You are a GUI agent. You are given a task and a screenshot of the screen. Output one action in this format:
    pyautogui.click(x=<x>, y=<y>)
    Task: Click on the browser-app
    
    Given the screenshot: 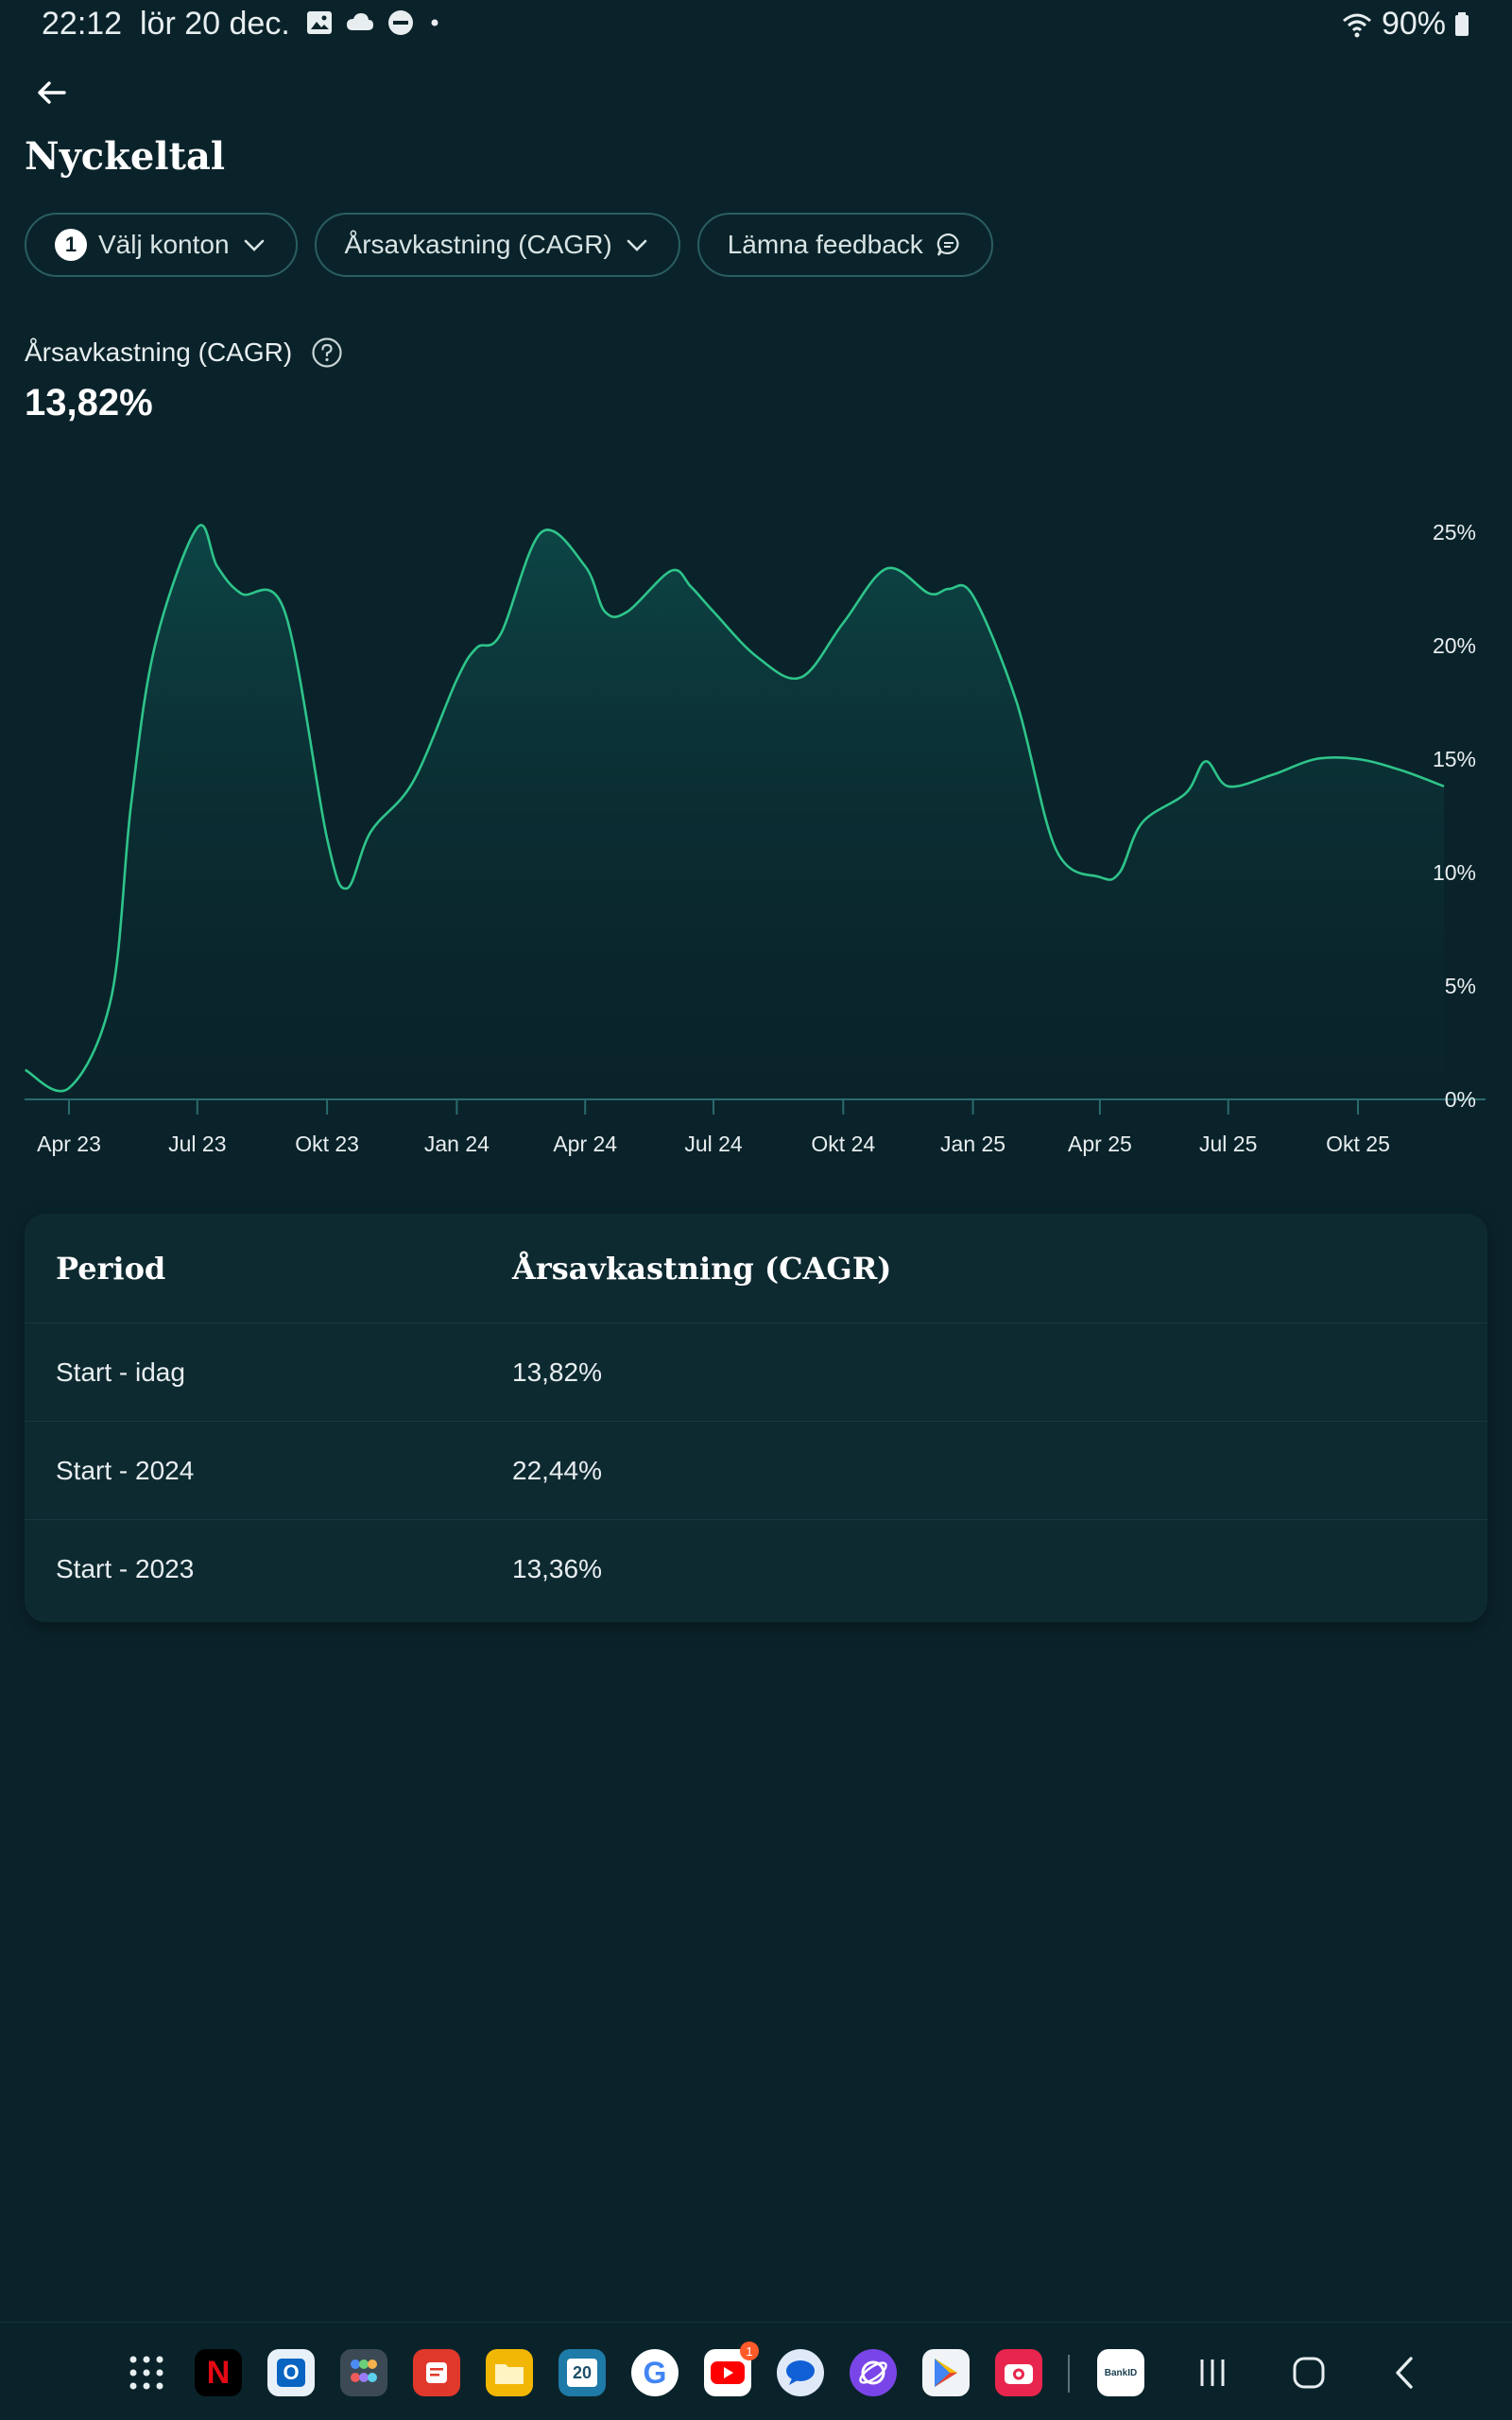 What is the action you would take?
    pyautogui.click(x=873, y=2373)
    